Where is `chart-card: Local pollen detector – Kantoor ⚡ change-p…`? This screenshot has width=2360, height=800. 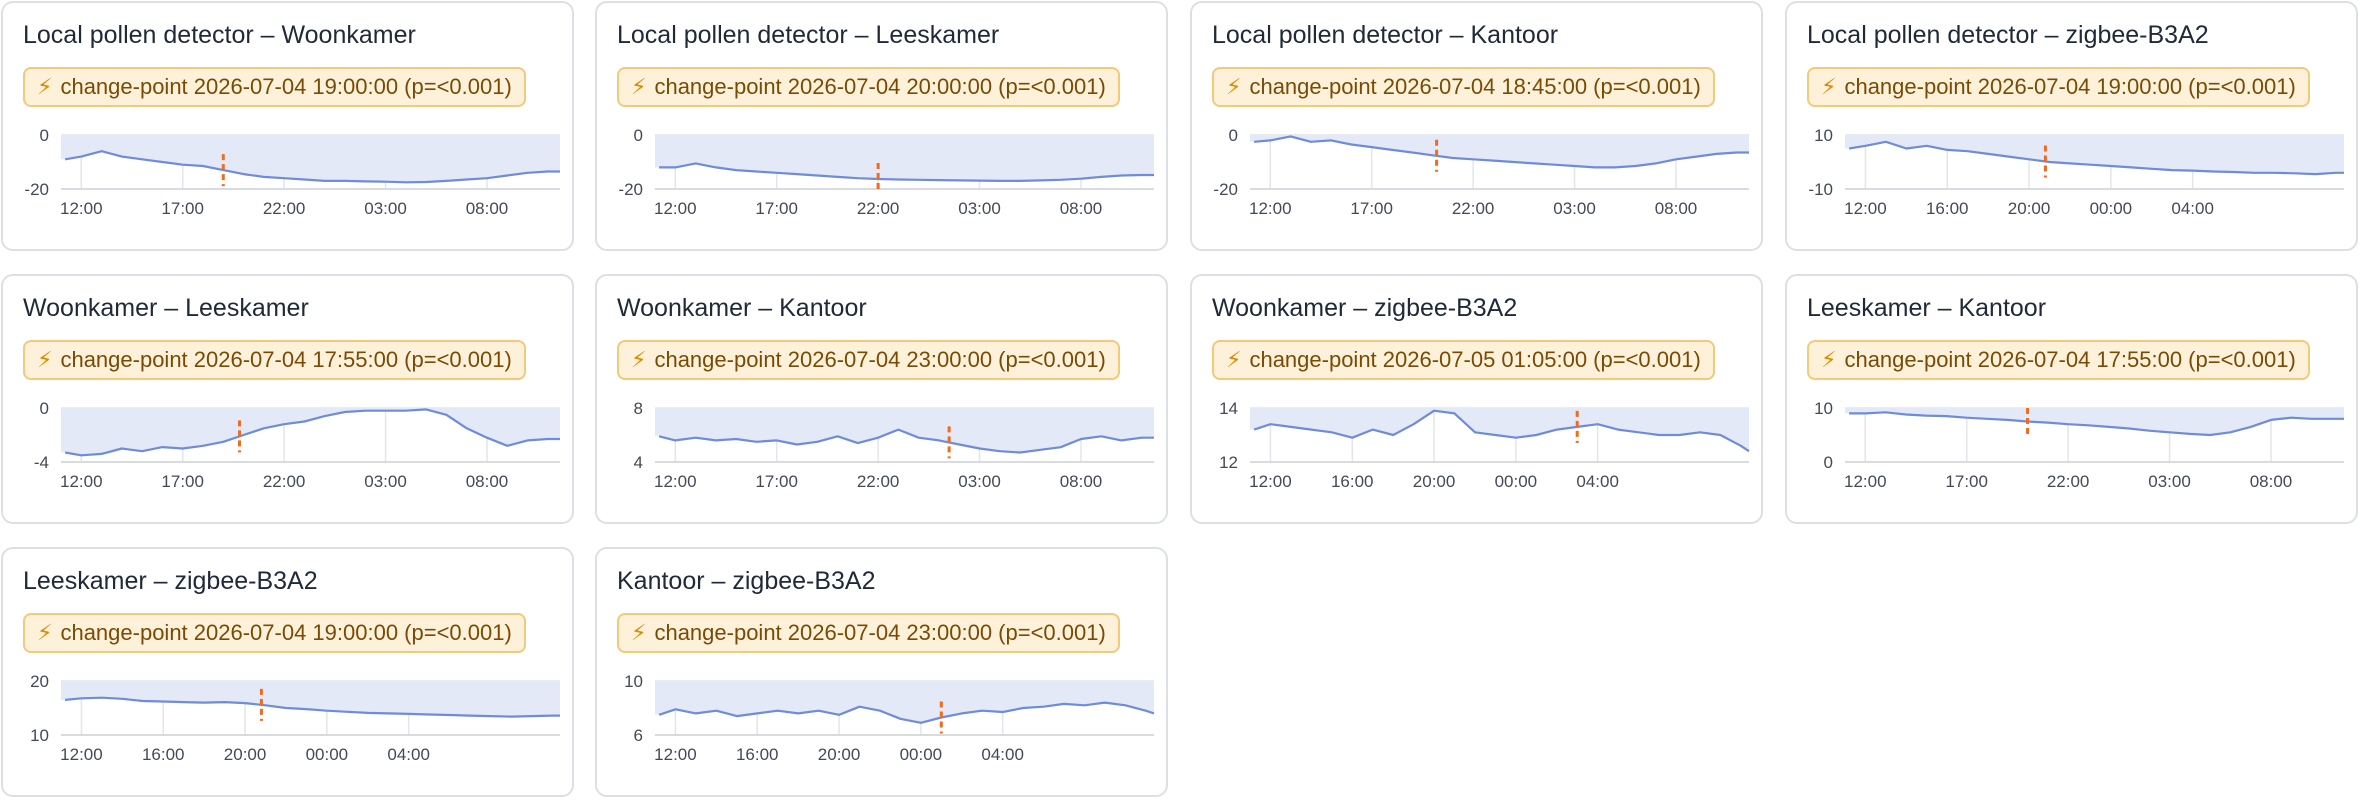
chart-card: Local pollen detector – Kantoor ⚡ change-p… is located at coordinates (1476, 126).